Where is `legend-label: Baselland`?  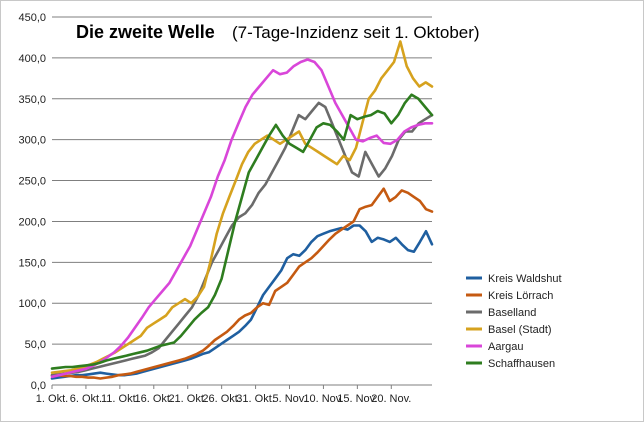
legend-label: Baselland is located at coordinates (512, 313).